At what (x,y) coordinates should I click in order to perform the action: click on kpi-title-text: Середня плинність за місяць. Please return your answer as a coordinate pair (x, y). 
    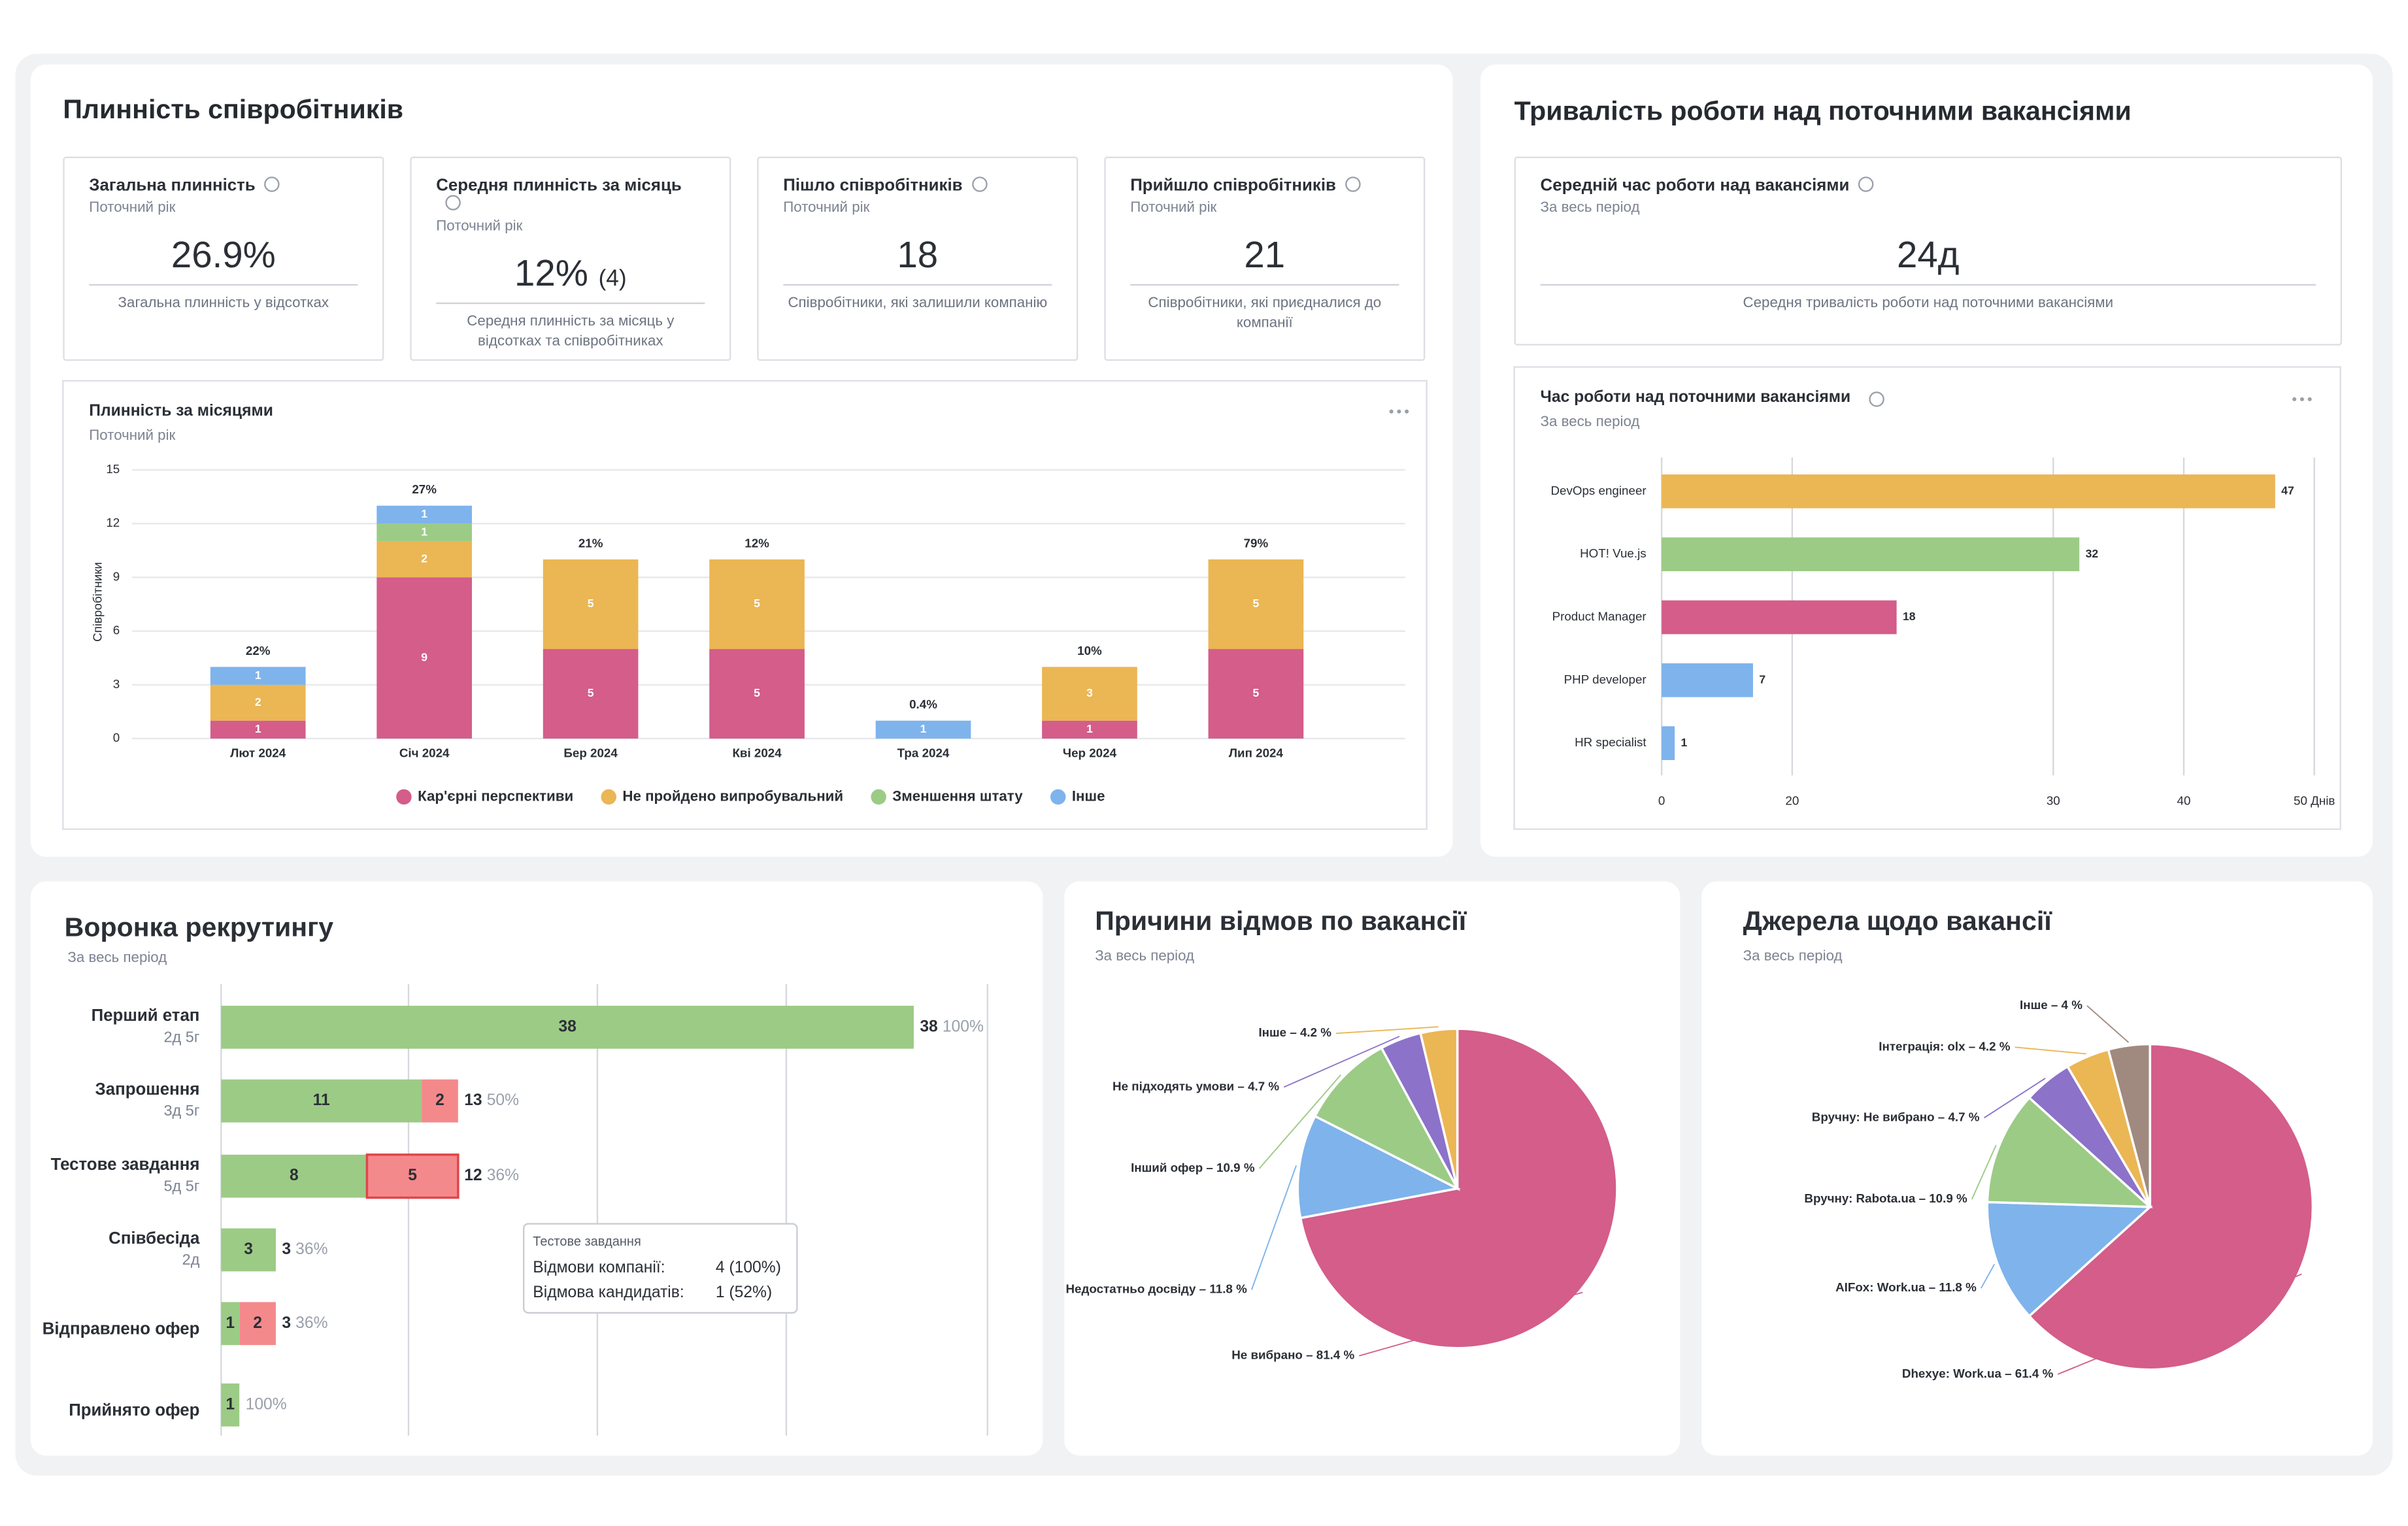
    Looking at the image, I should click on (559, 186).